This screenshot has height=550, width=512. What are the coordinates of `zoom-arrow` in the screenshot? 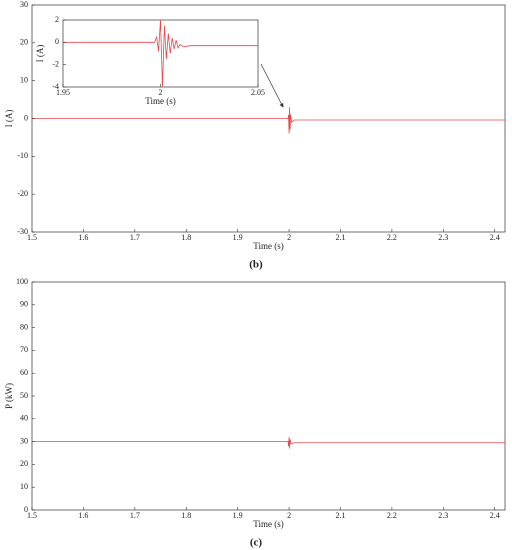 It's located at (272, 85).